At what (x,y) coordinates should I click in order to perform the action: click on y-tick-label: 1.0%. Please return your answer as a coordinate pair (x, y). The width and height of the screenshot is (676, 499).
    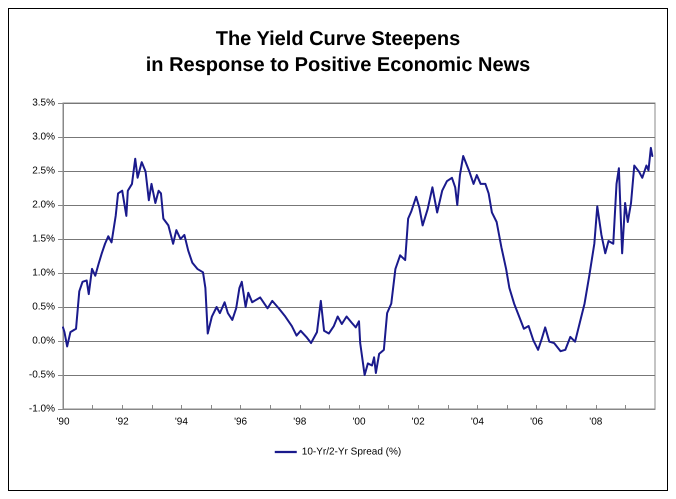
    Looking at the image, I should click on (44, 273).